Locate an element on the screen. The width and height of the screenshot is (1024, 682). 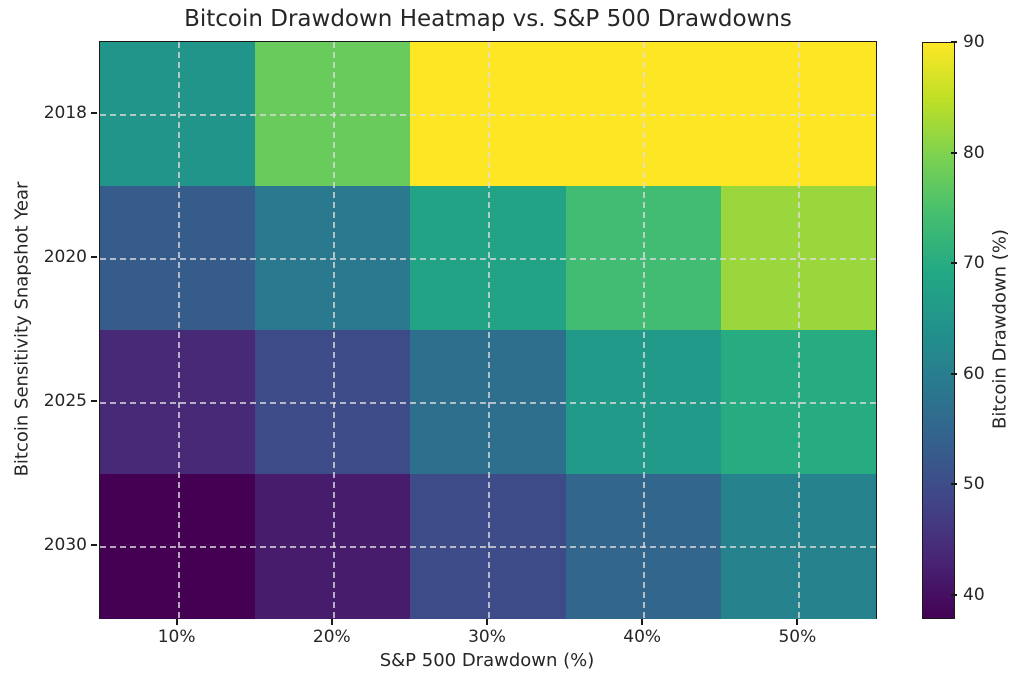
x-tick-label: 10% is located at coordinates (176, 637).